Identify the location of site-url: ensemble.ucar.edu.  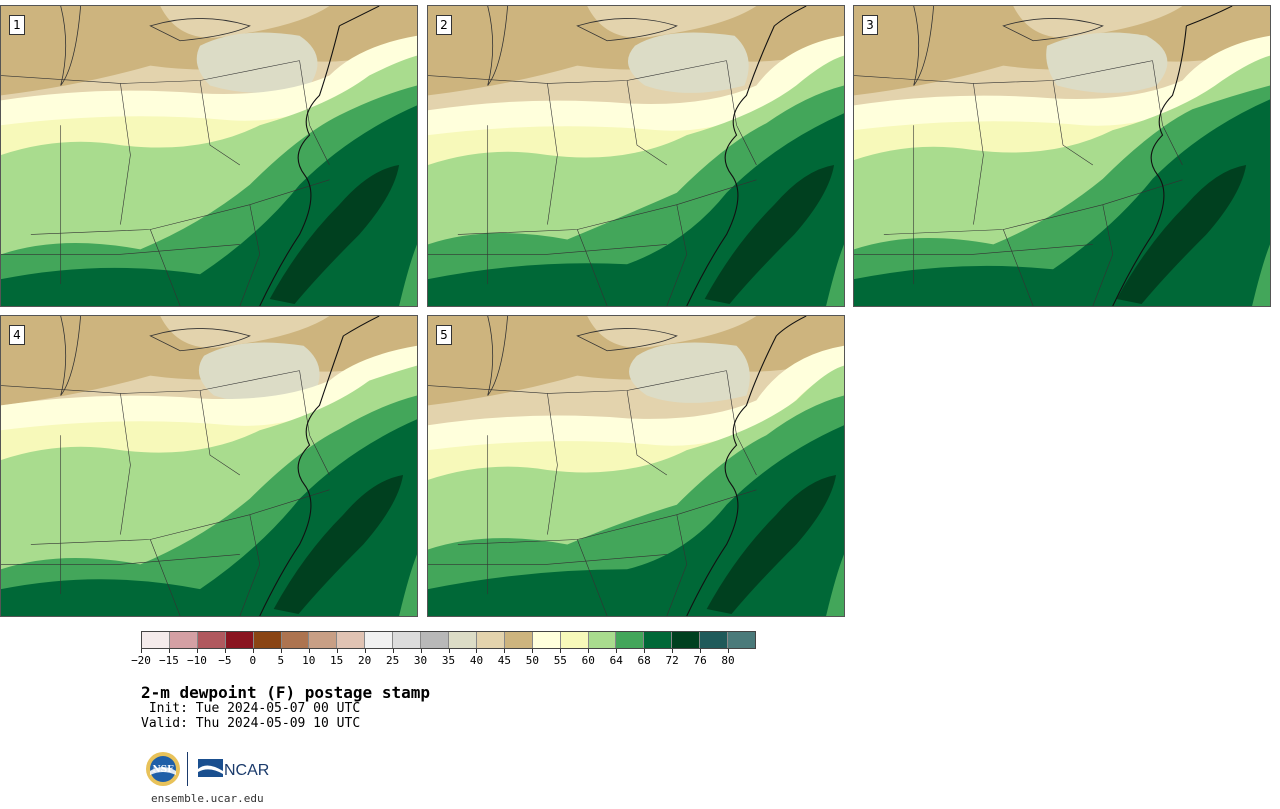
(207, 798).